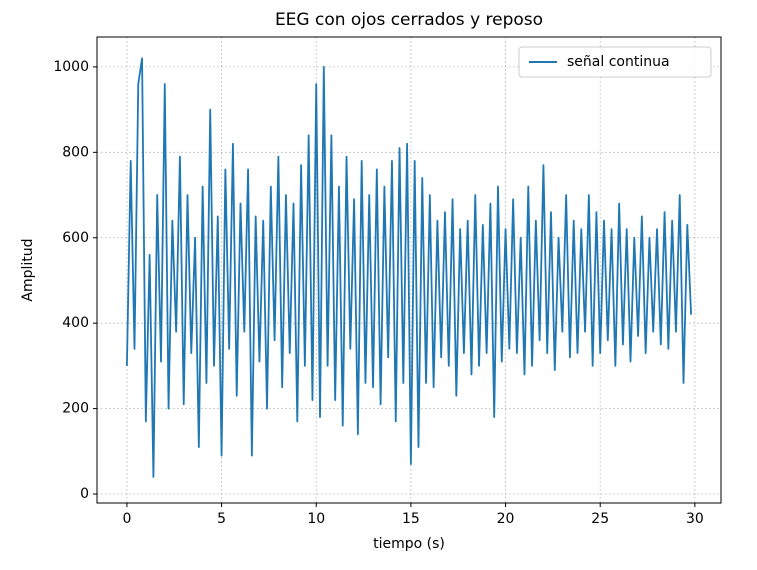 The width and height of the screenshot is (757, 570). I want to click on y-axis-label: Amplitud, so click(28, 269).